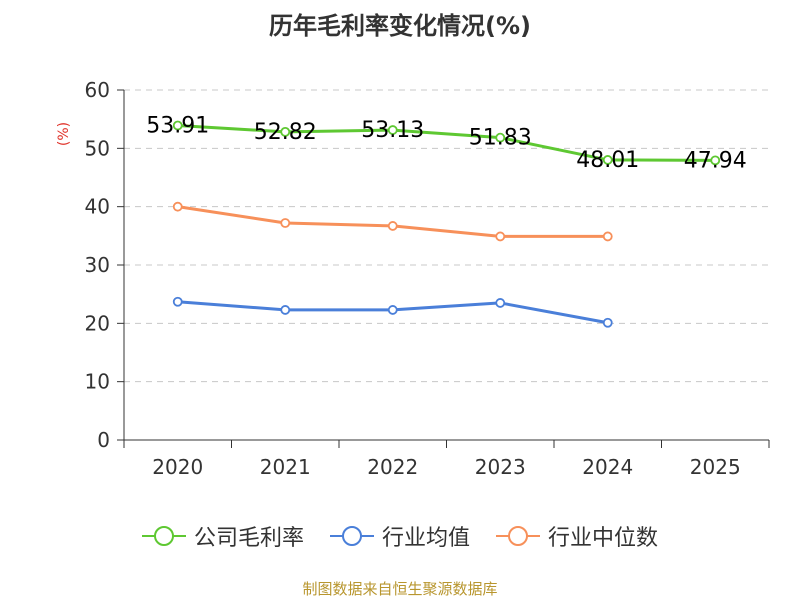 Image resolution: width=800 pixels, height=600 pixels. Describe the element at coordinates (400, 589) in the screenshot. I see `data-source: 制图数据来自恒生聚源数据库` at that location.